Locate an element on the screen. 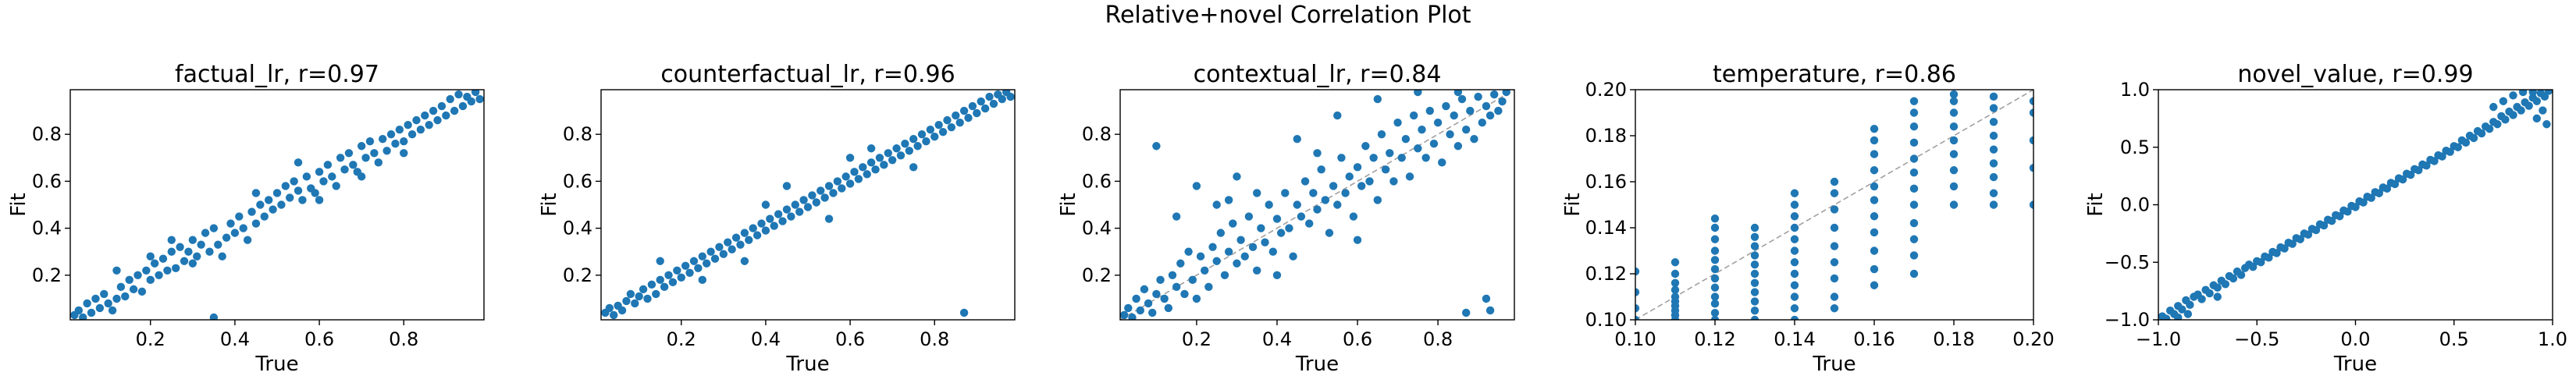 The image size is (2576, 390). subplot-title: counterfactual_lr, r=0.96 is located at coordinates (808, 75).